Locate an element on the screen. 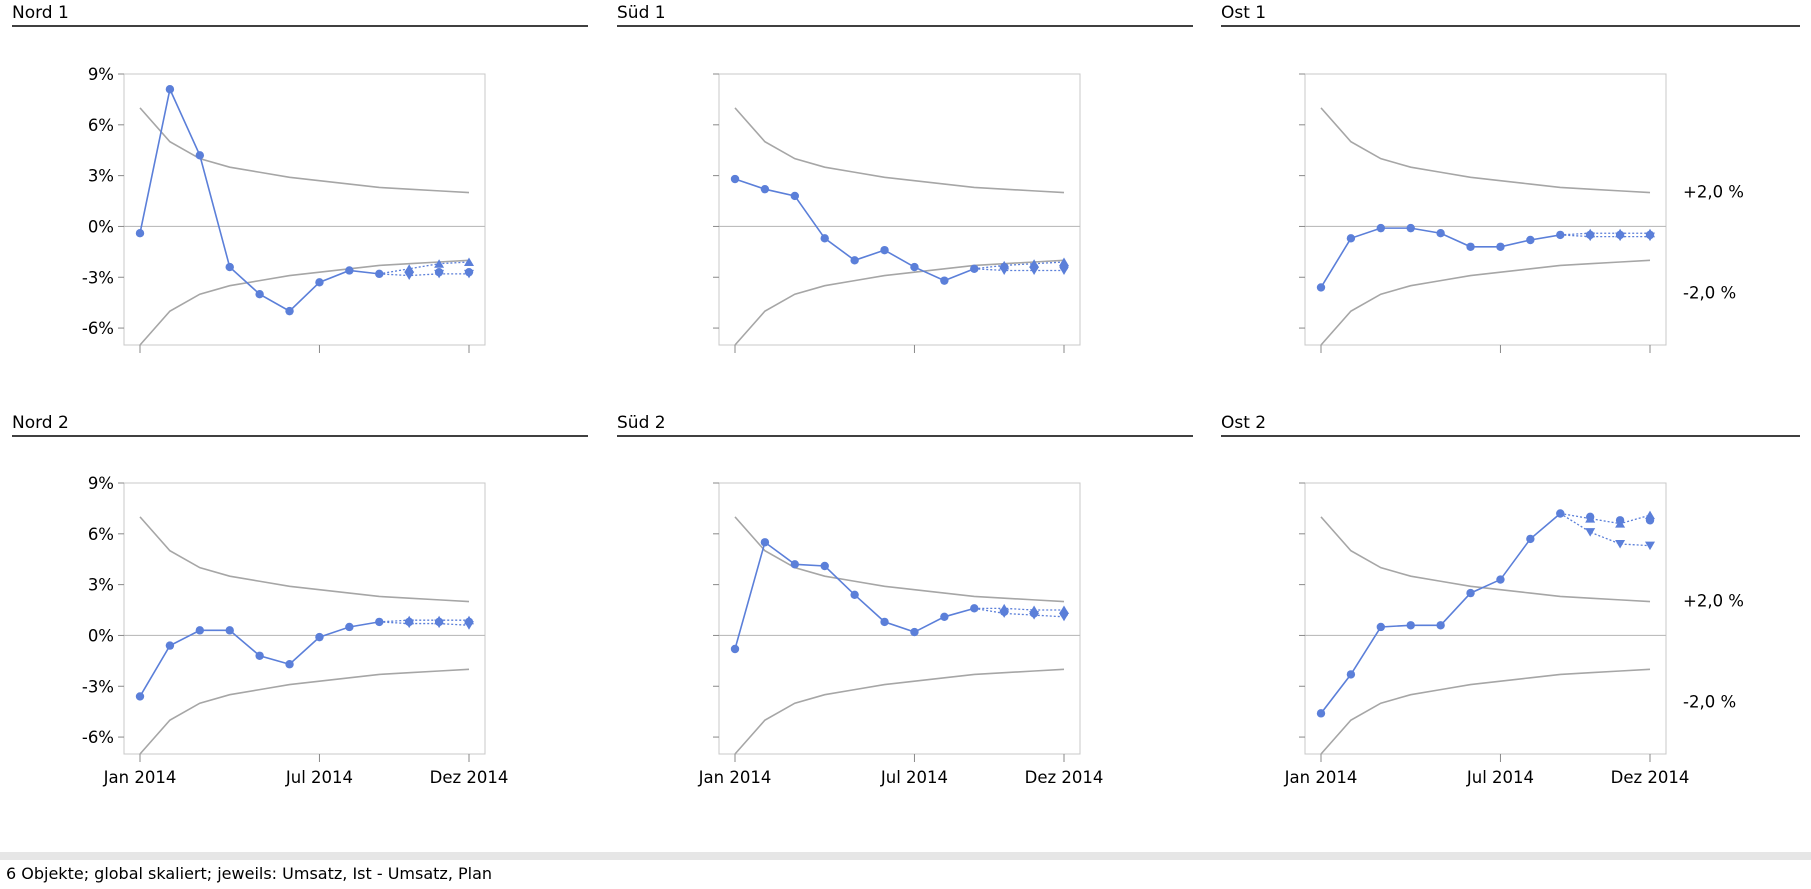 This screenshot has width=1811, height=889. y-tick-label: 9% is located at coordinates (101, 483).